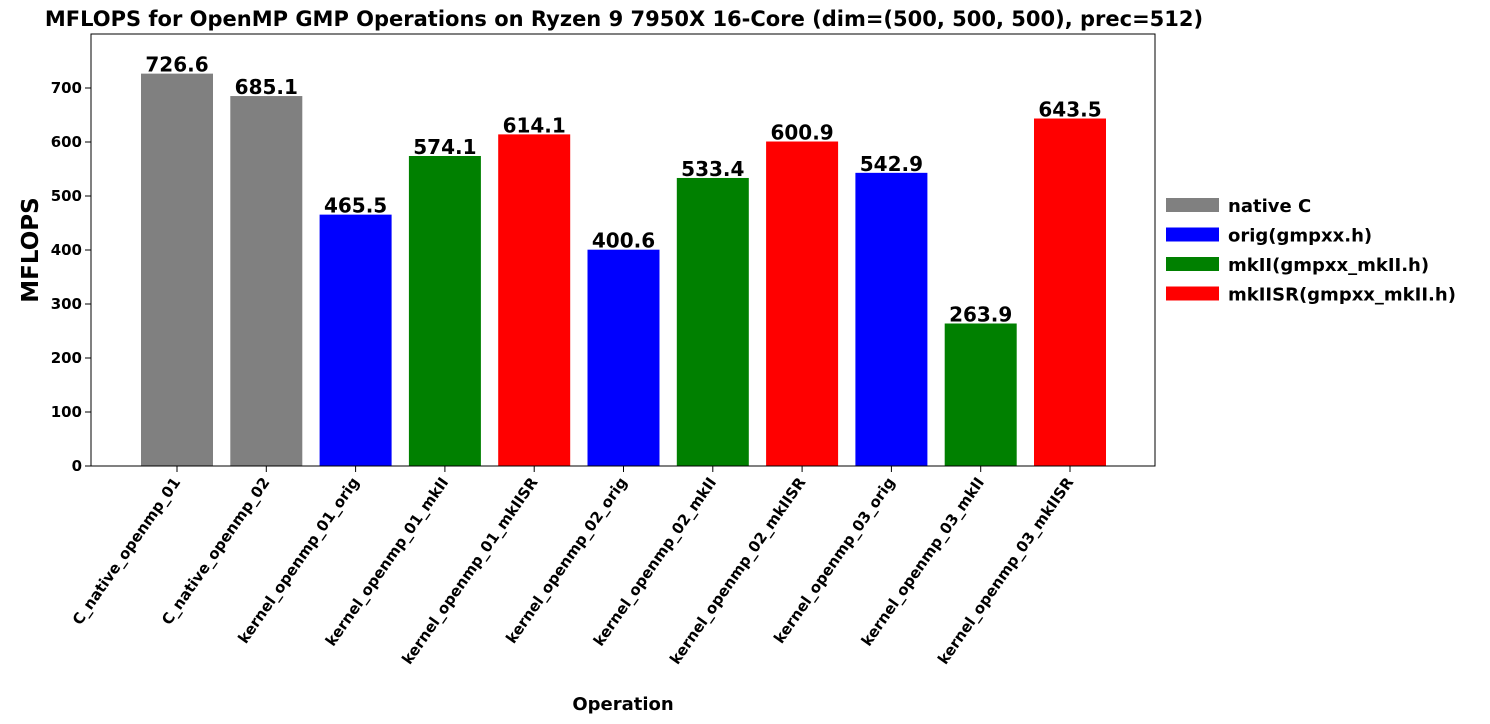  Describe the element at coordinates (77, 466) in the screenshot. I see `y-tick-label-0: 0` at that location.